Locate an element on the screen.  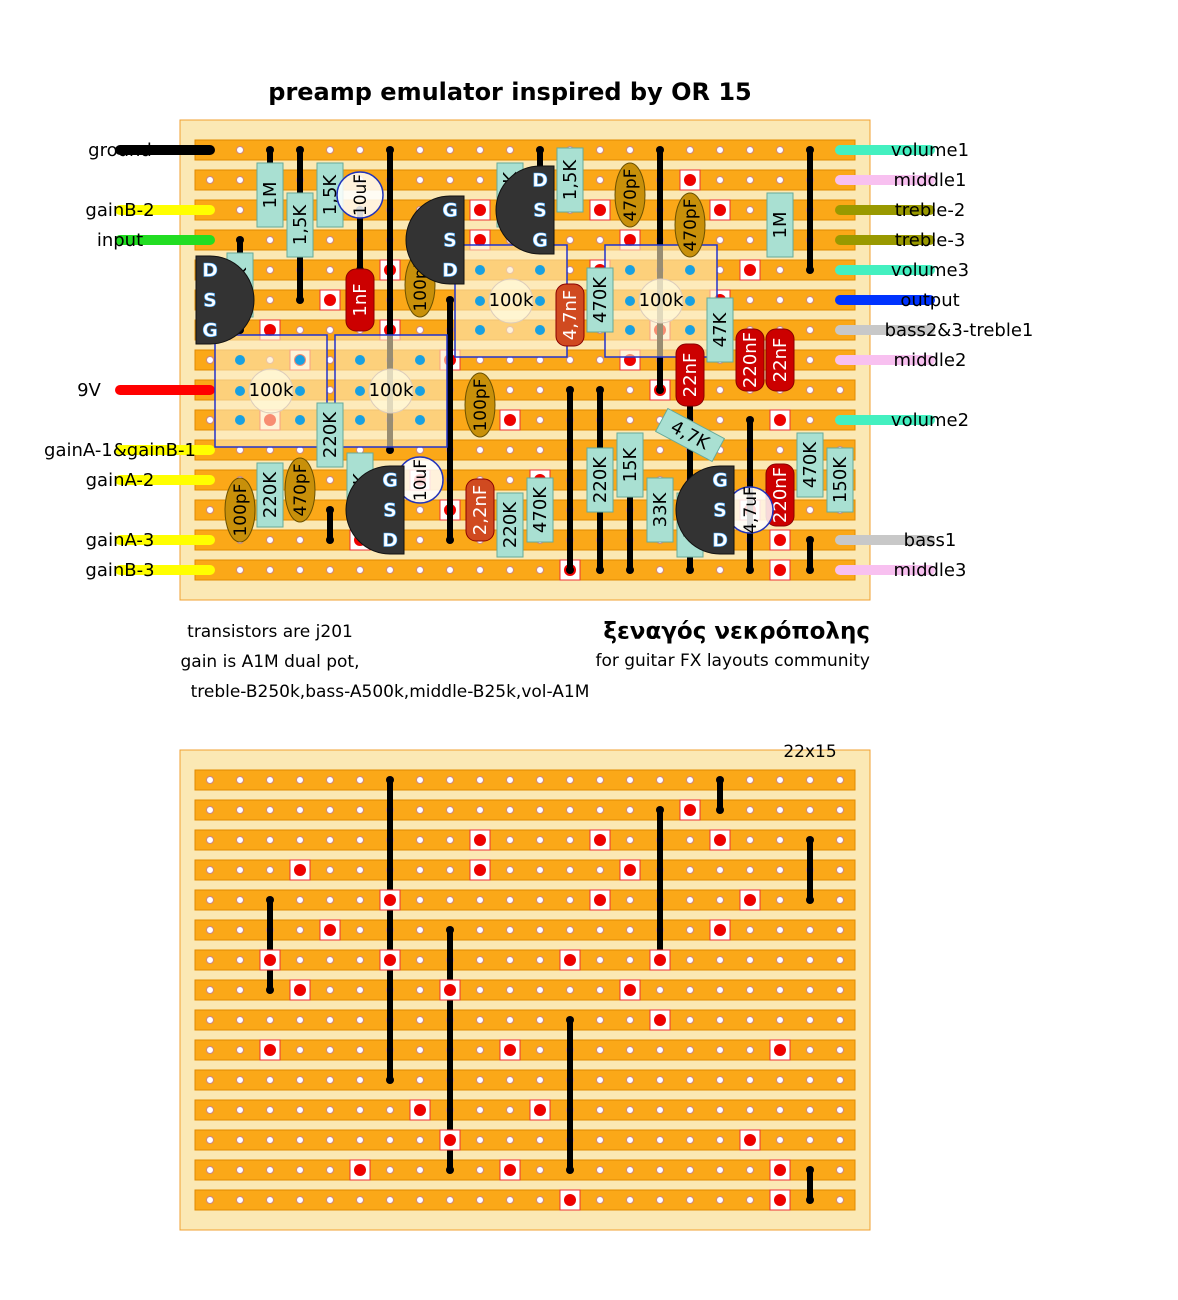
note: transistors are j201 is located at coordinates (270, 632).